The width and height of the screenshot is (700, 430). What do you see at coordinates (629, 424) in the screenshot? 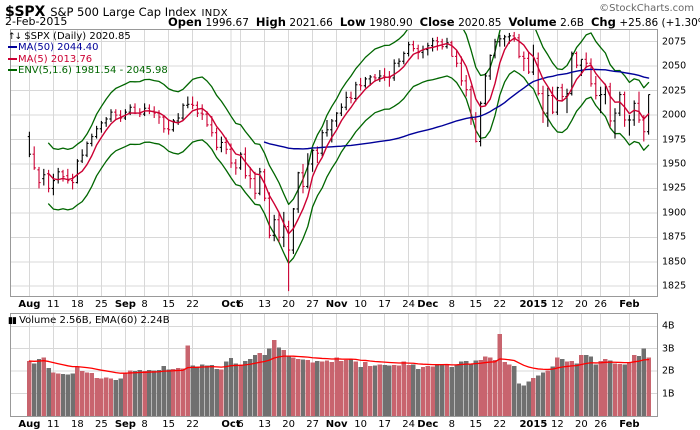
I see `volume-x-tick: Feb` at bounding box center [629, 424].